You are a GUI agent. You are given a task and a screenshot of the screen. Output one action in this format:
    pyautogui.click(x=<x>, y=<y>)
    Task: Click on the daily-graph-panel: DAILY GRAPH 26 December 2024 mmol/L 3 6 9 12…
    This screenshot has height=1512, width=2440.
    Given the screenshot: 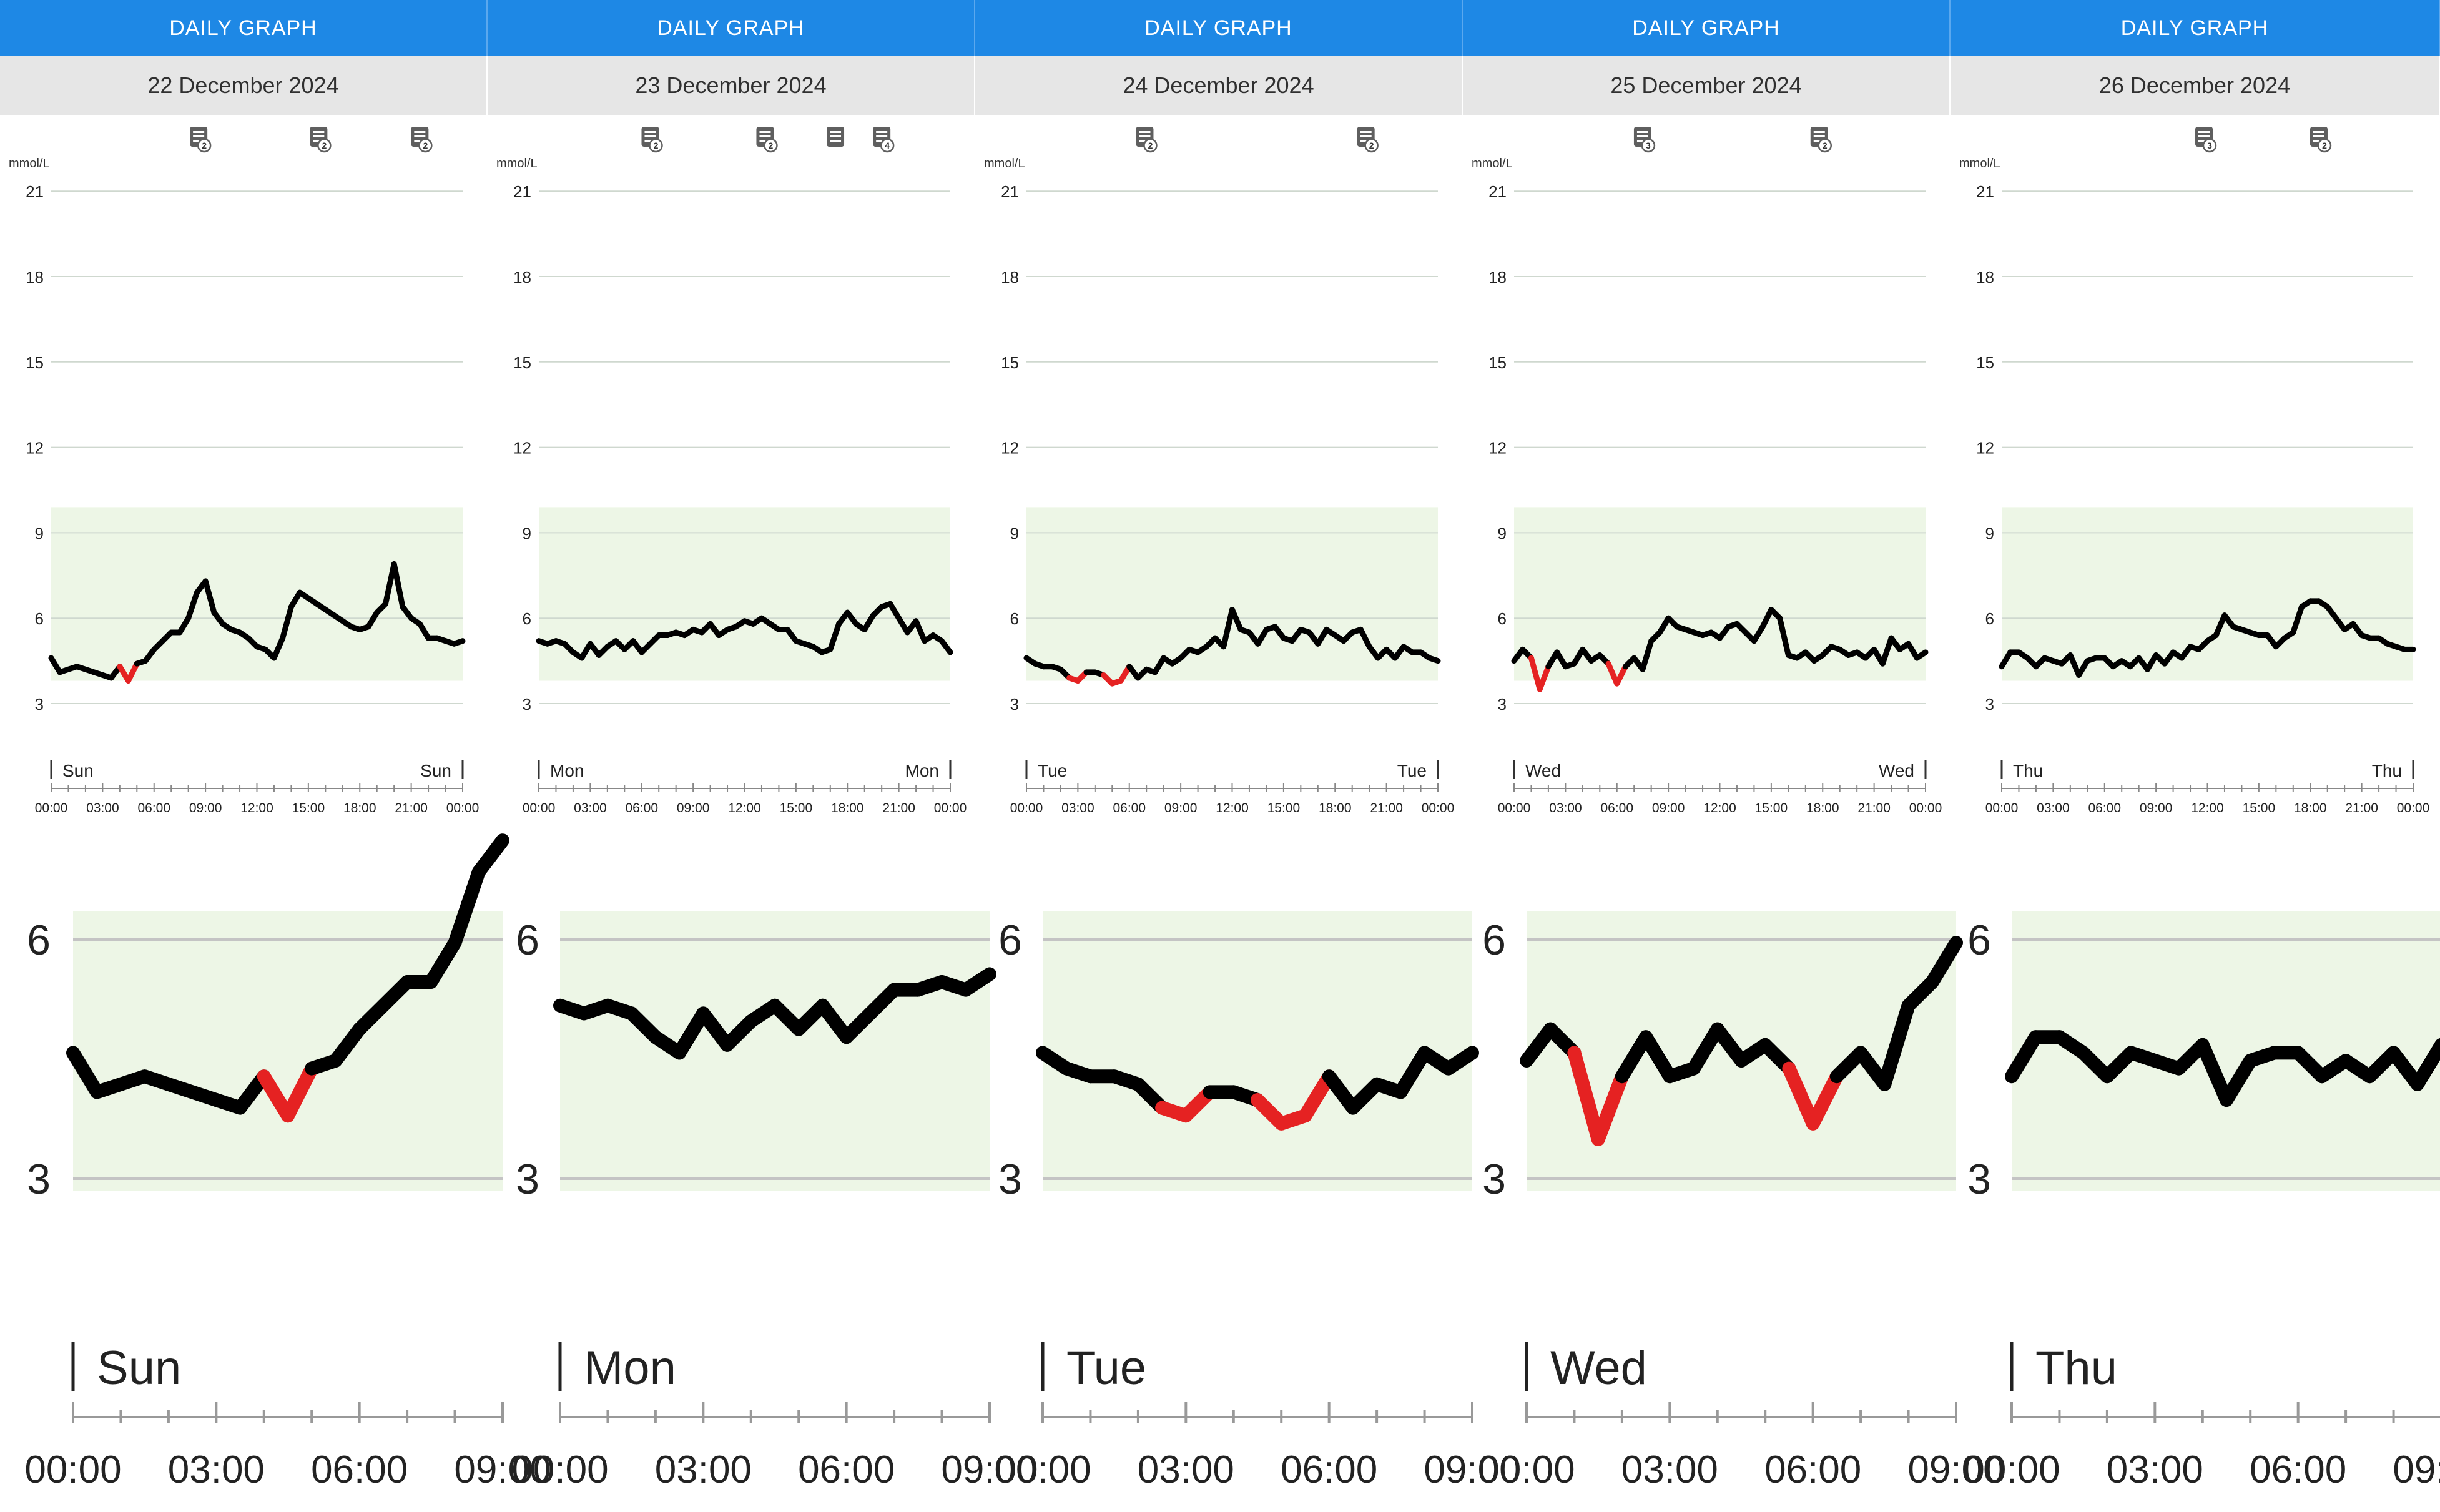 What is the action you would take?
    pyautogui.click(x=2195, y=415)
    